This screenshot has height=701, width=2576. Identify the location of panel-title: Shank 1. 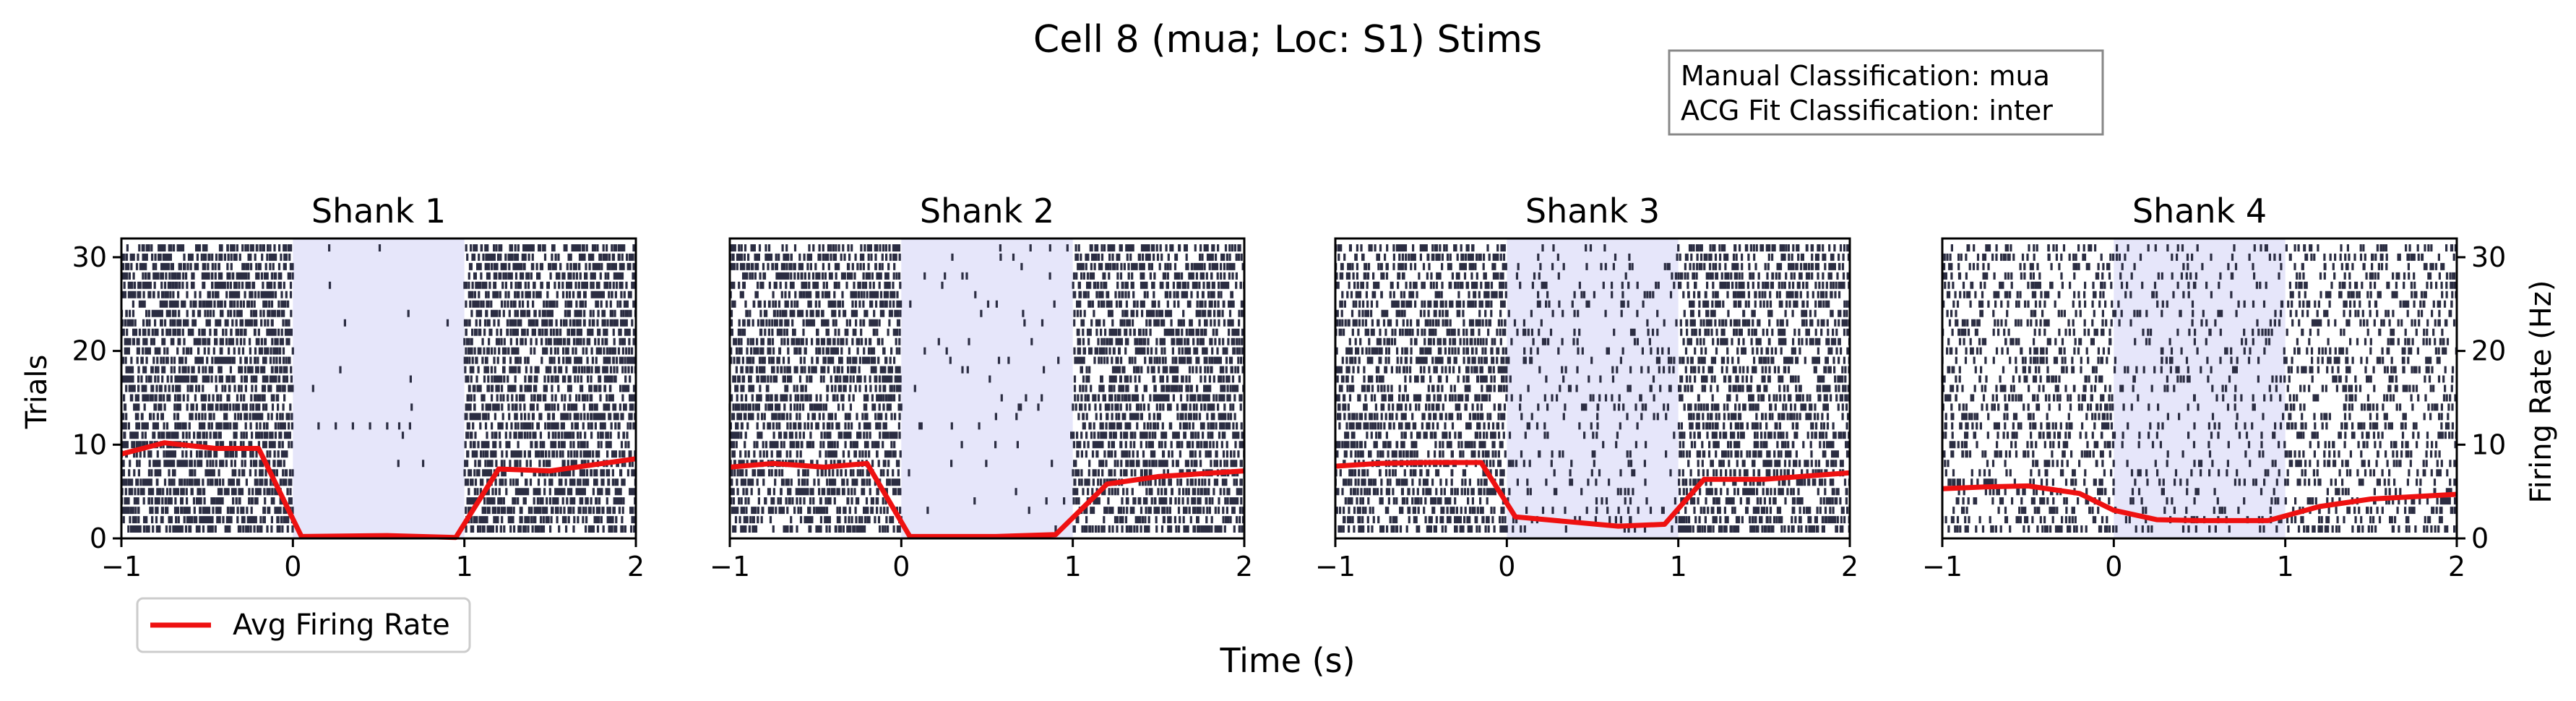
(378, 211).